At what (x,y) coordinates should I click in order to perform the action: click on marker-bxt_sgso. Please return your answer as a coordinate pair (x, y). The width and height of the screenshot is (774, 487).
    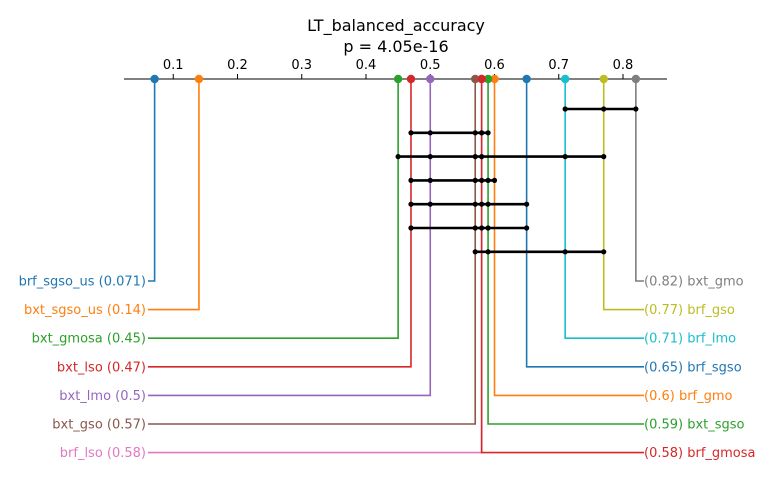
    Looking at the image, I should click on (488, 79).